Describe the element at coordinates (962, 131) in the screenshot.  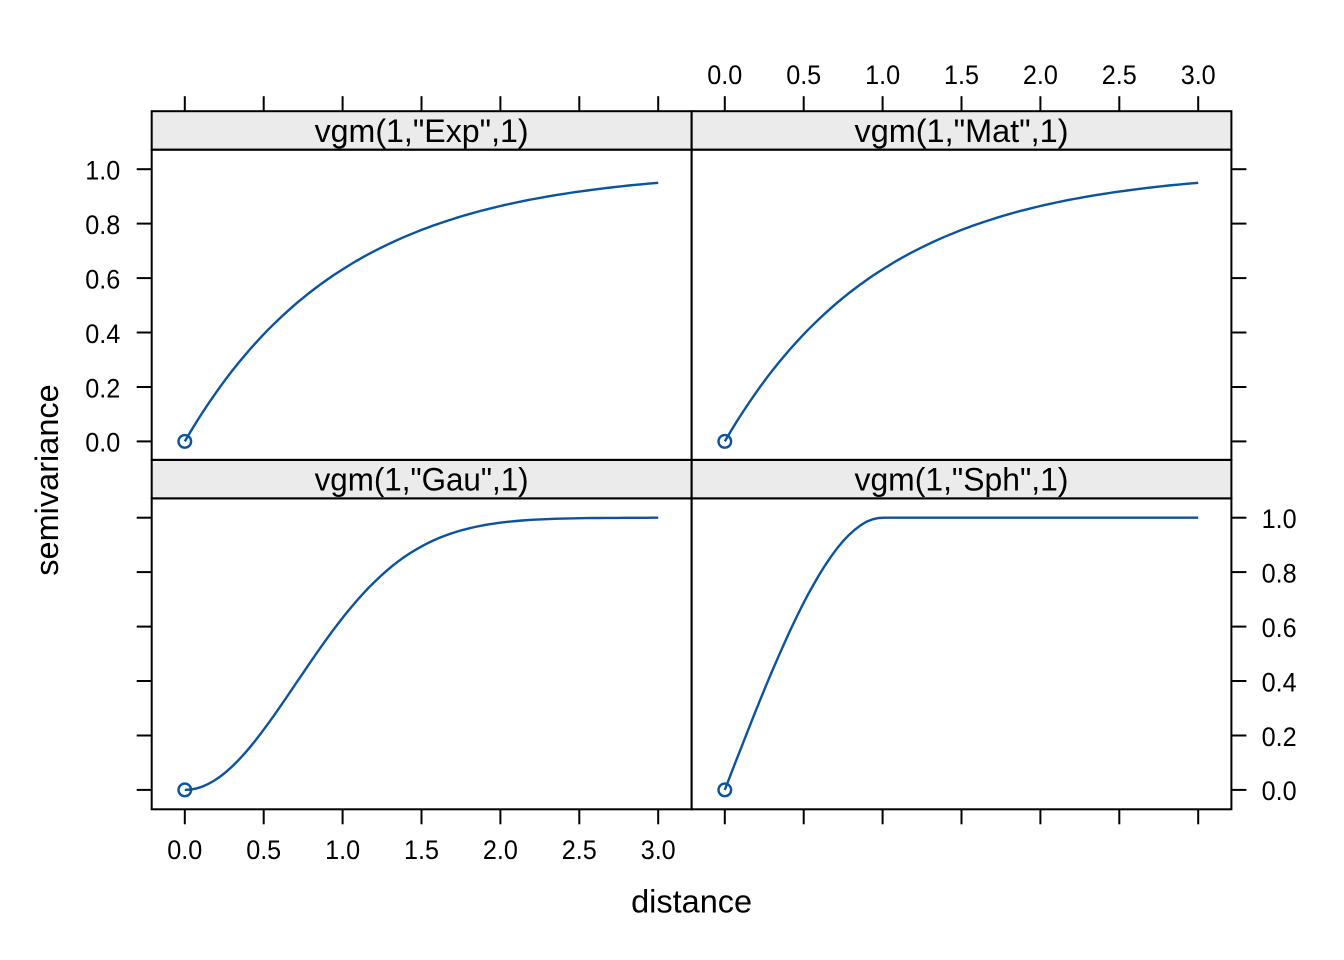
I see `svg-text: vgm(1,"Mat",1)` at that location.